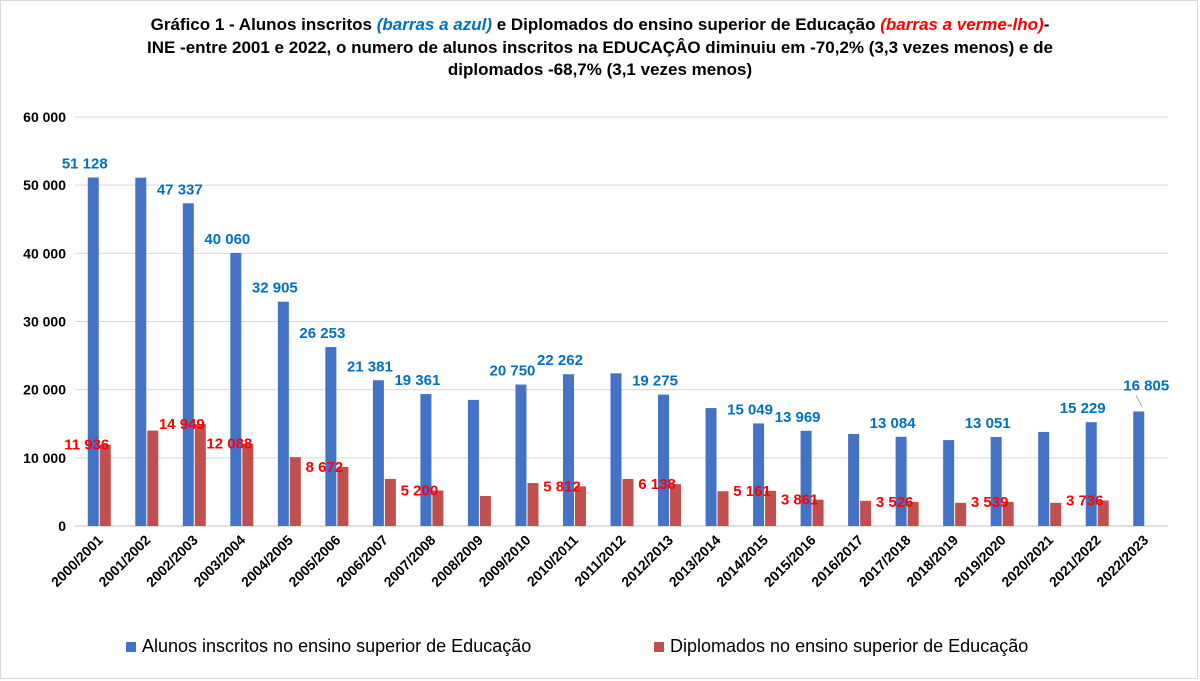  Describe the element at coordinates (1139, 401) in the screenshot. I see `label-leader-line` at that location.